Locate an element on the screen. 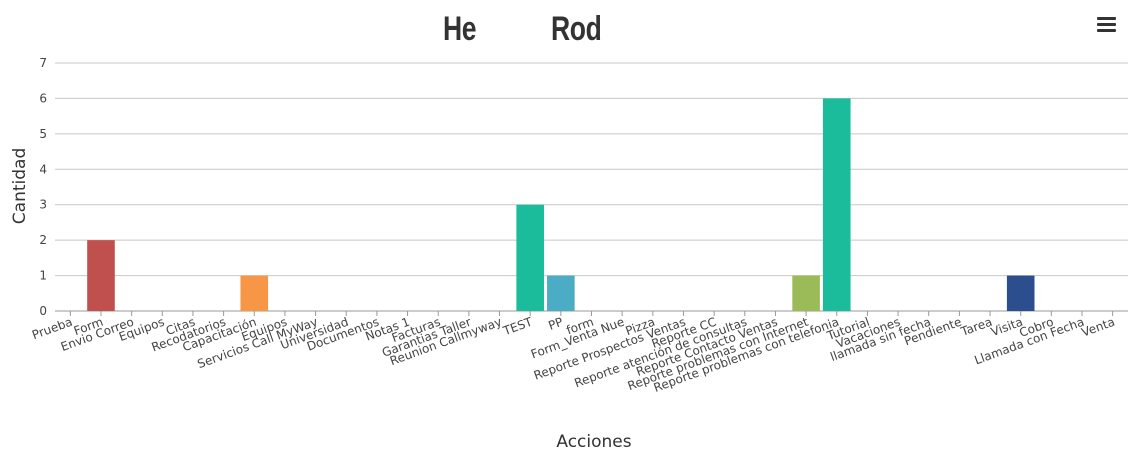 Image resolution: width=1131 pixels, height=453 pixels. y-axis-title: Cantidad is located at coordinates (20, 186).